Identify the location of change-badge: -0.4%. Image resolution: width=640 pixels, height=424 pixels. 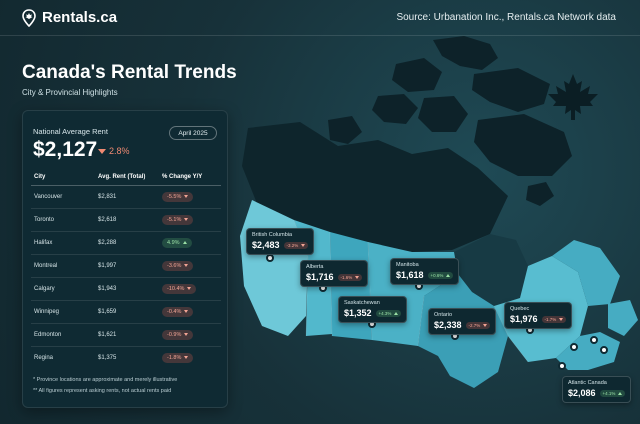
(178, 311).